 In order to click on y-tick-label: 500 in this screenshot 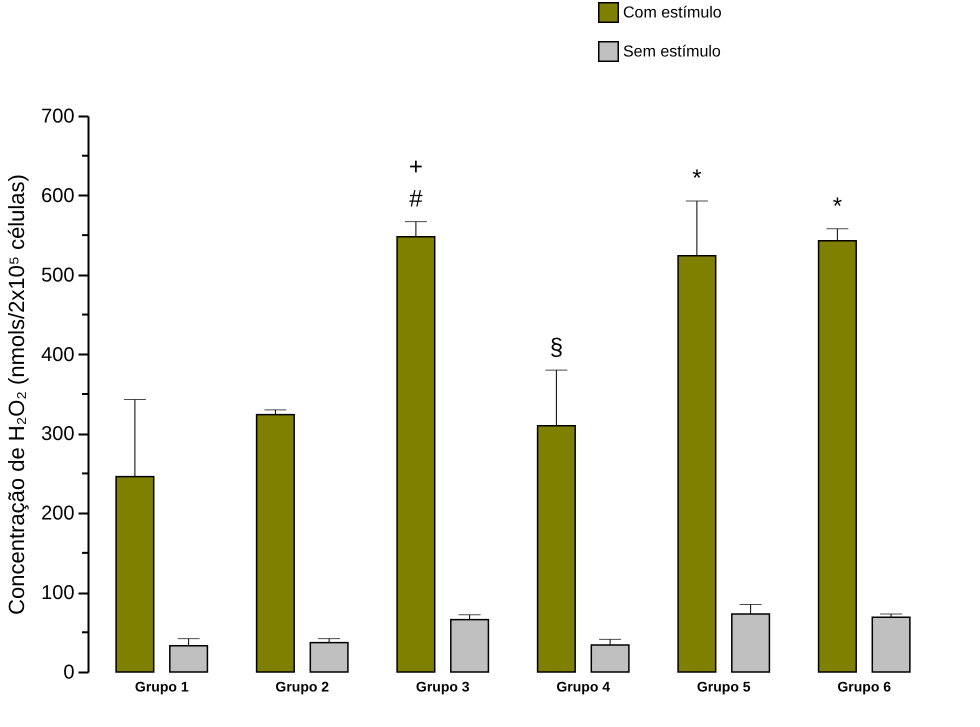, I will do `click(57, 275)`.